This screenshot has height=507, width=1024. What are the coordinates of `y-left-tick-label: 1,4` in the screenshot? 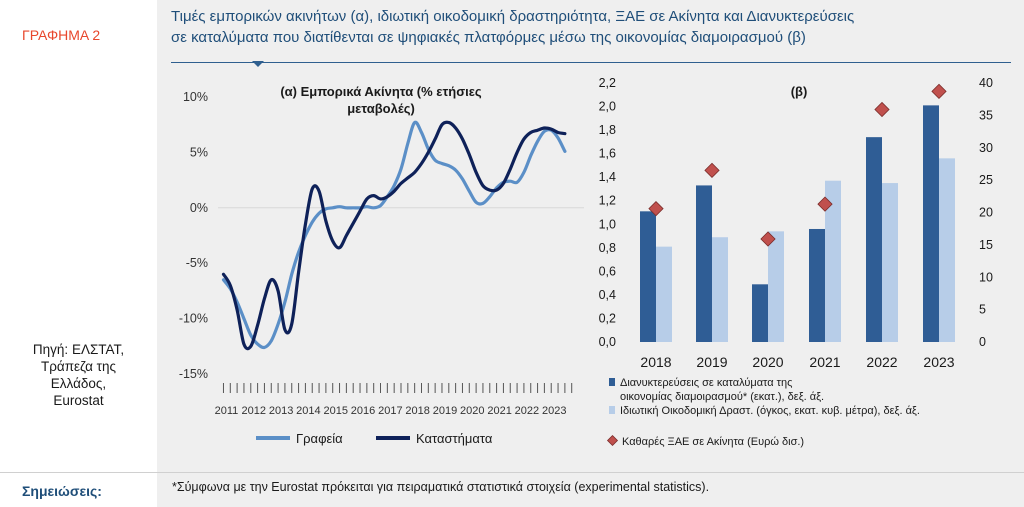 It's located at (607, 177).